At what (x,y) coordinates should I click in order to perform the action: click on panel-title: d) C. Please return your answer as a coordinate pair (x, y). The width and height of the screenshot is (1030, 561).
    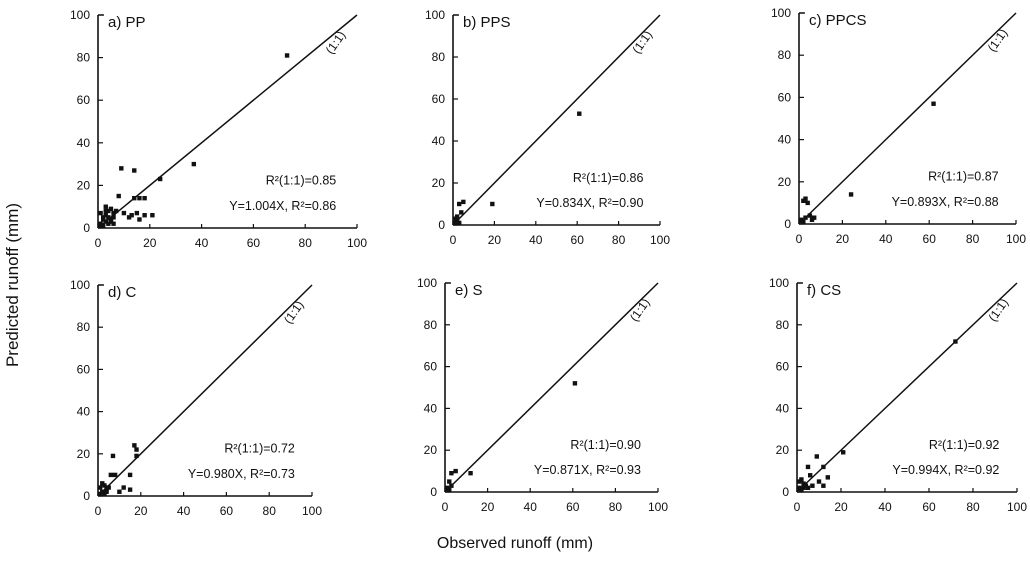
    Looking at the image, I should click on (122, 292).